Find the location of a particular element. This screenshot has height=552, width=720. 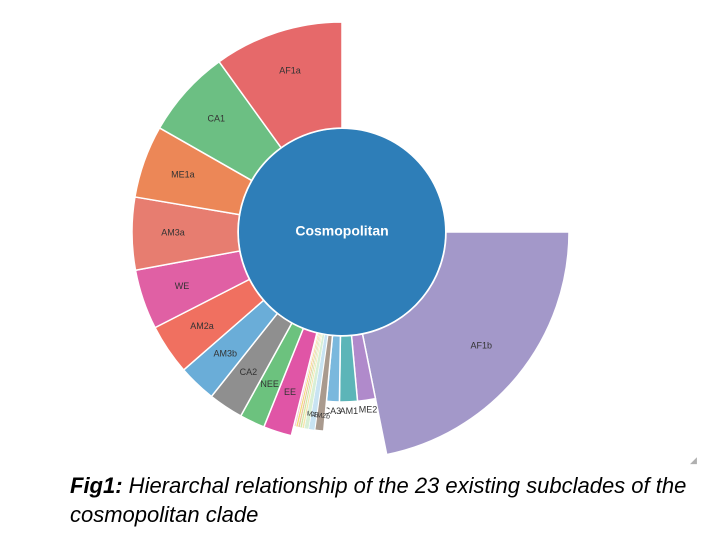

segment-af1a is located at coordinates (280, 85).